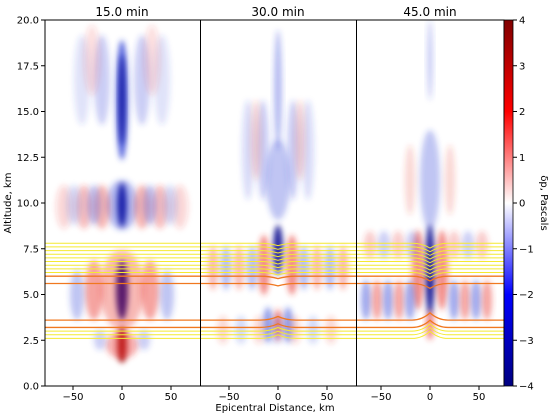  What do you see at coordinates (522, 66) in the screenshot?
I see `colorbar-tick-label: 3` at bounding box center [522, 66].